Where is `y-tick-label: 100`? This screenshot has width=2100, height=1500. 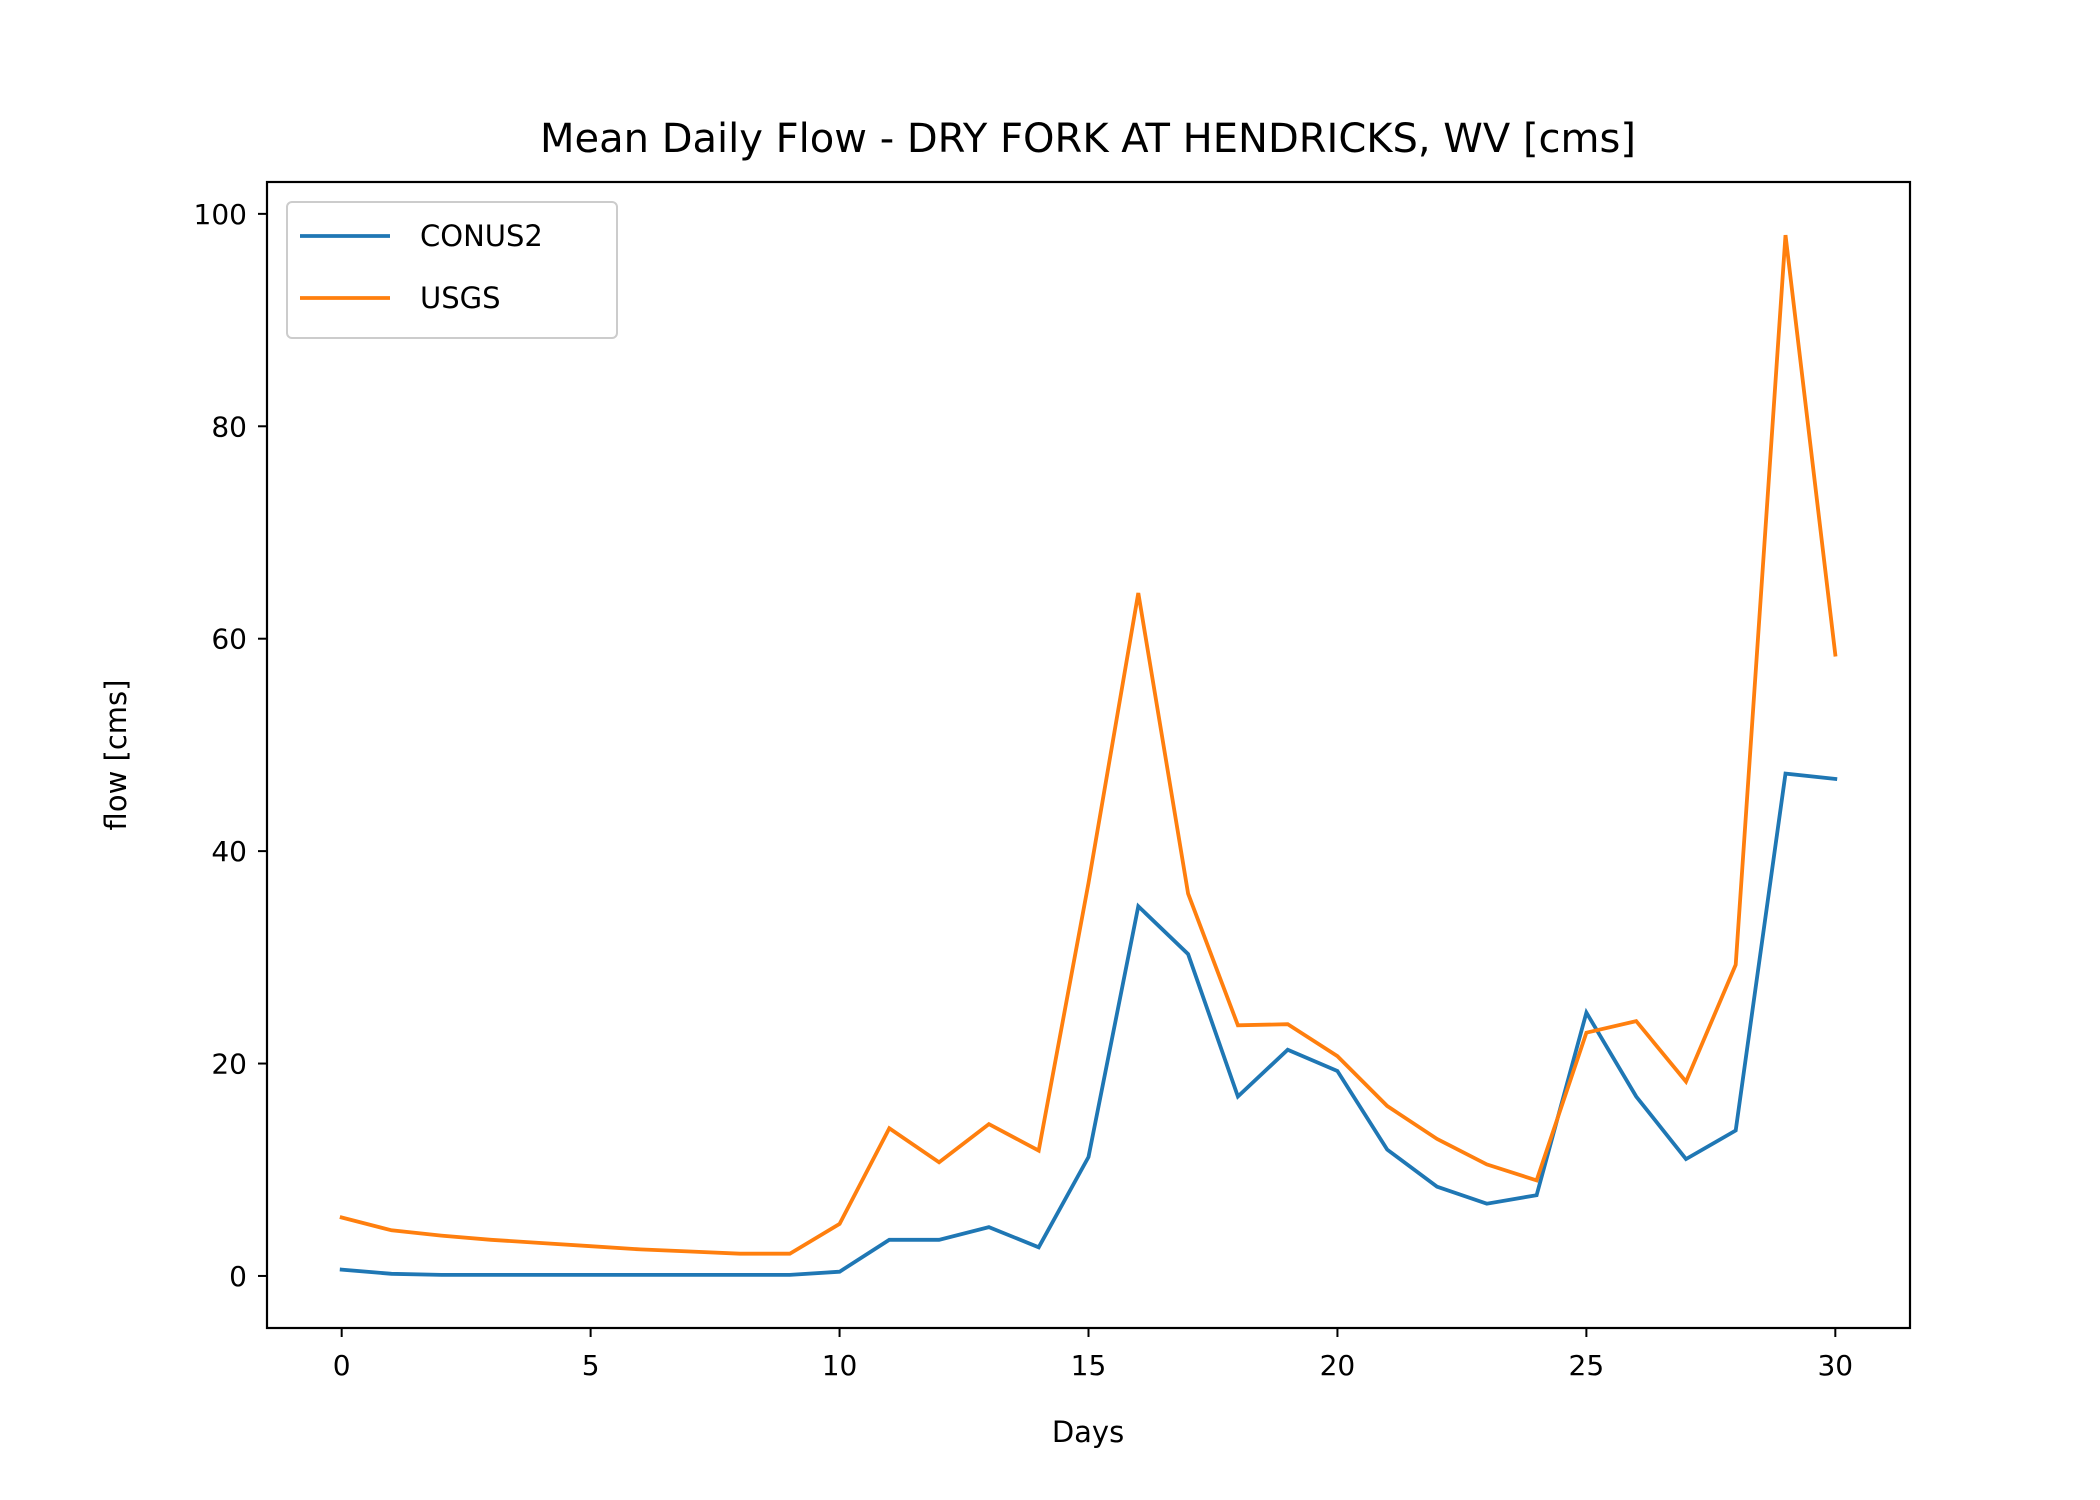
y-tick-label: 100 is located at coordinates (220, 214).